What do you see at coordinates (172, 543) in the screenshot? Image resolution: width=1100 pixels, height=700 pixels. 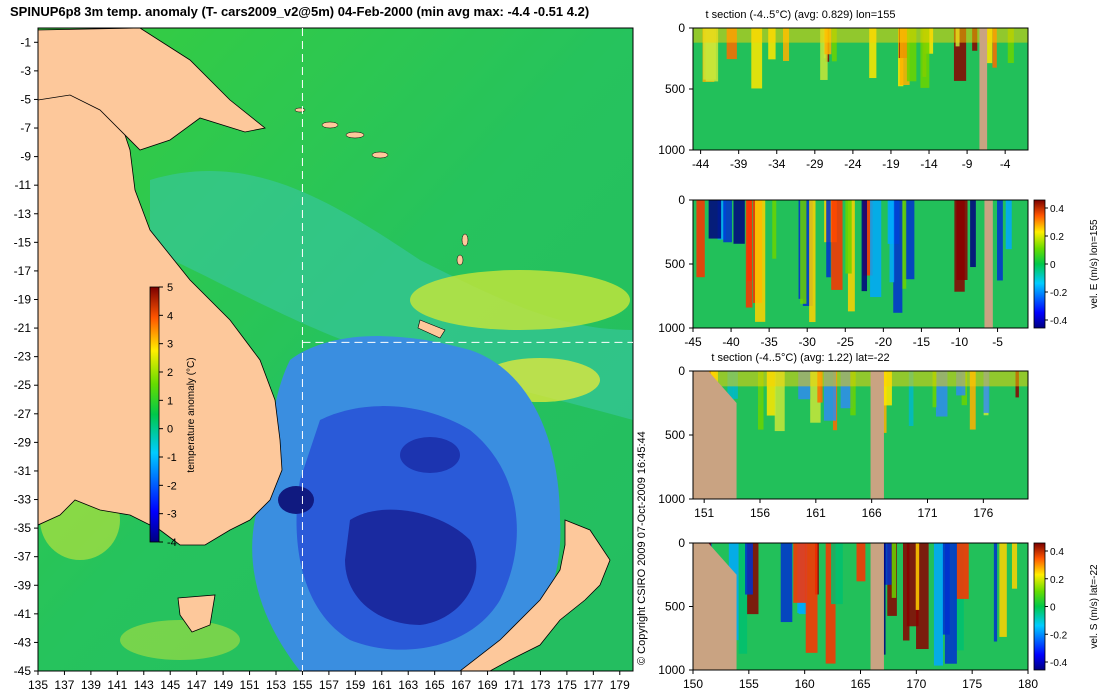 I see `colorbar-tick-label: -4` at bounding box center [172, 543].